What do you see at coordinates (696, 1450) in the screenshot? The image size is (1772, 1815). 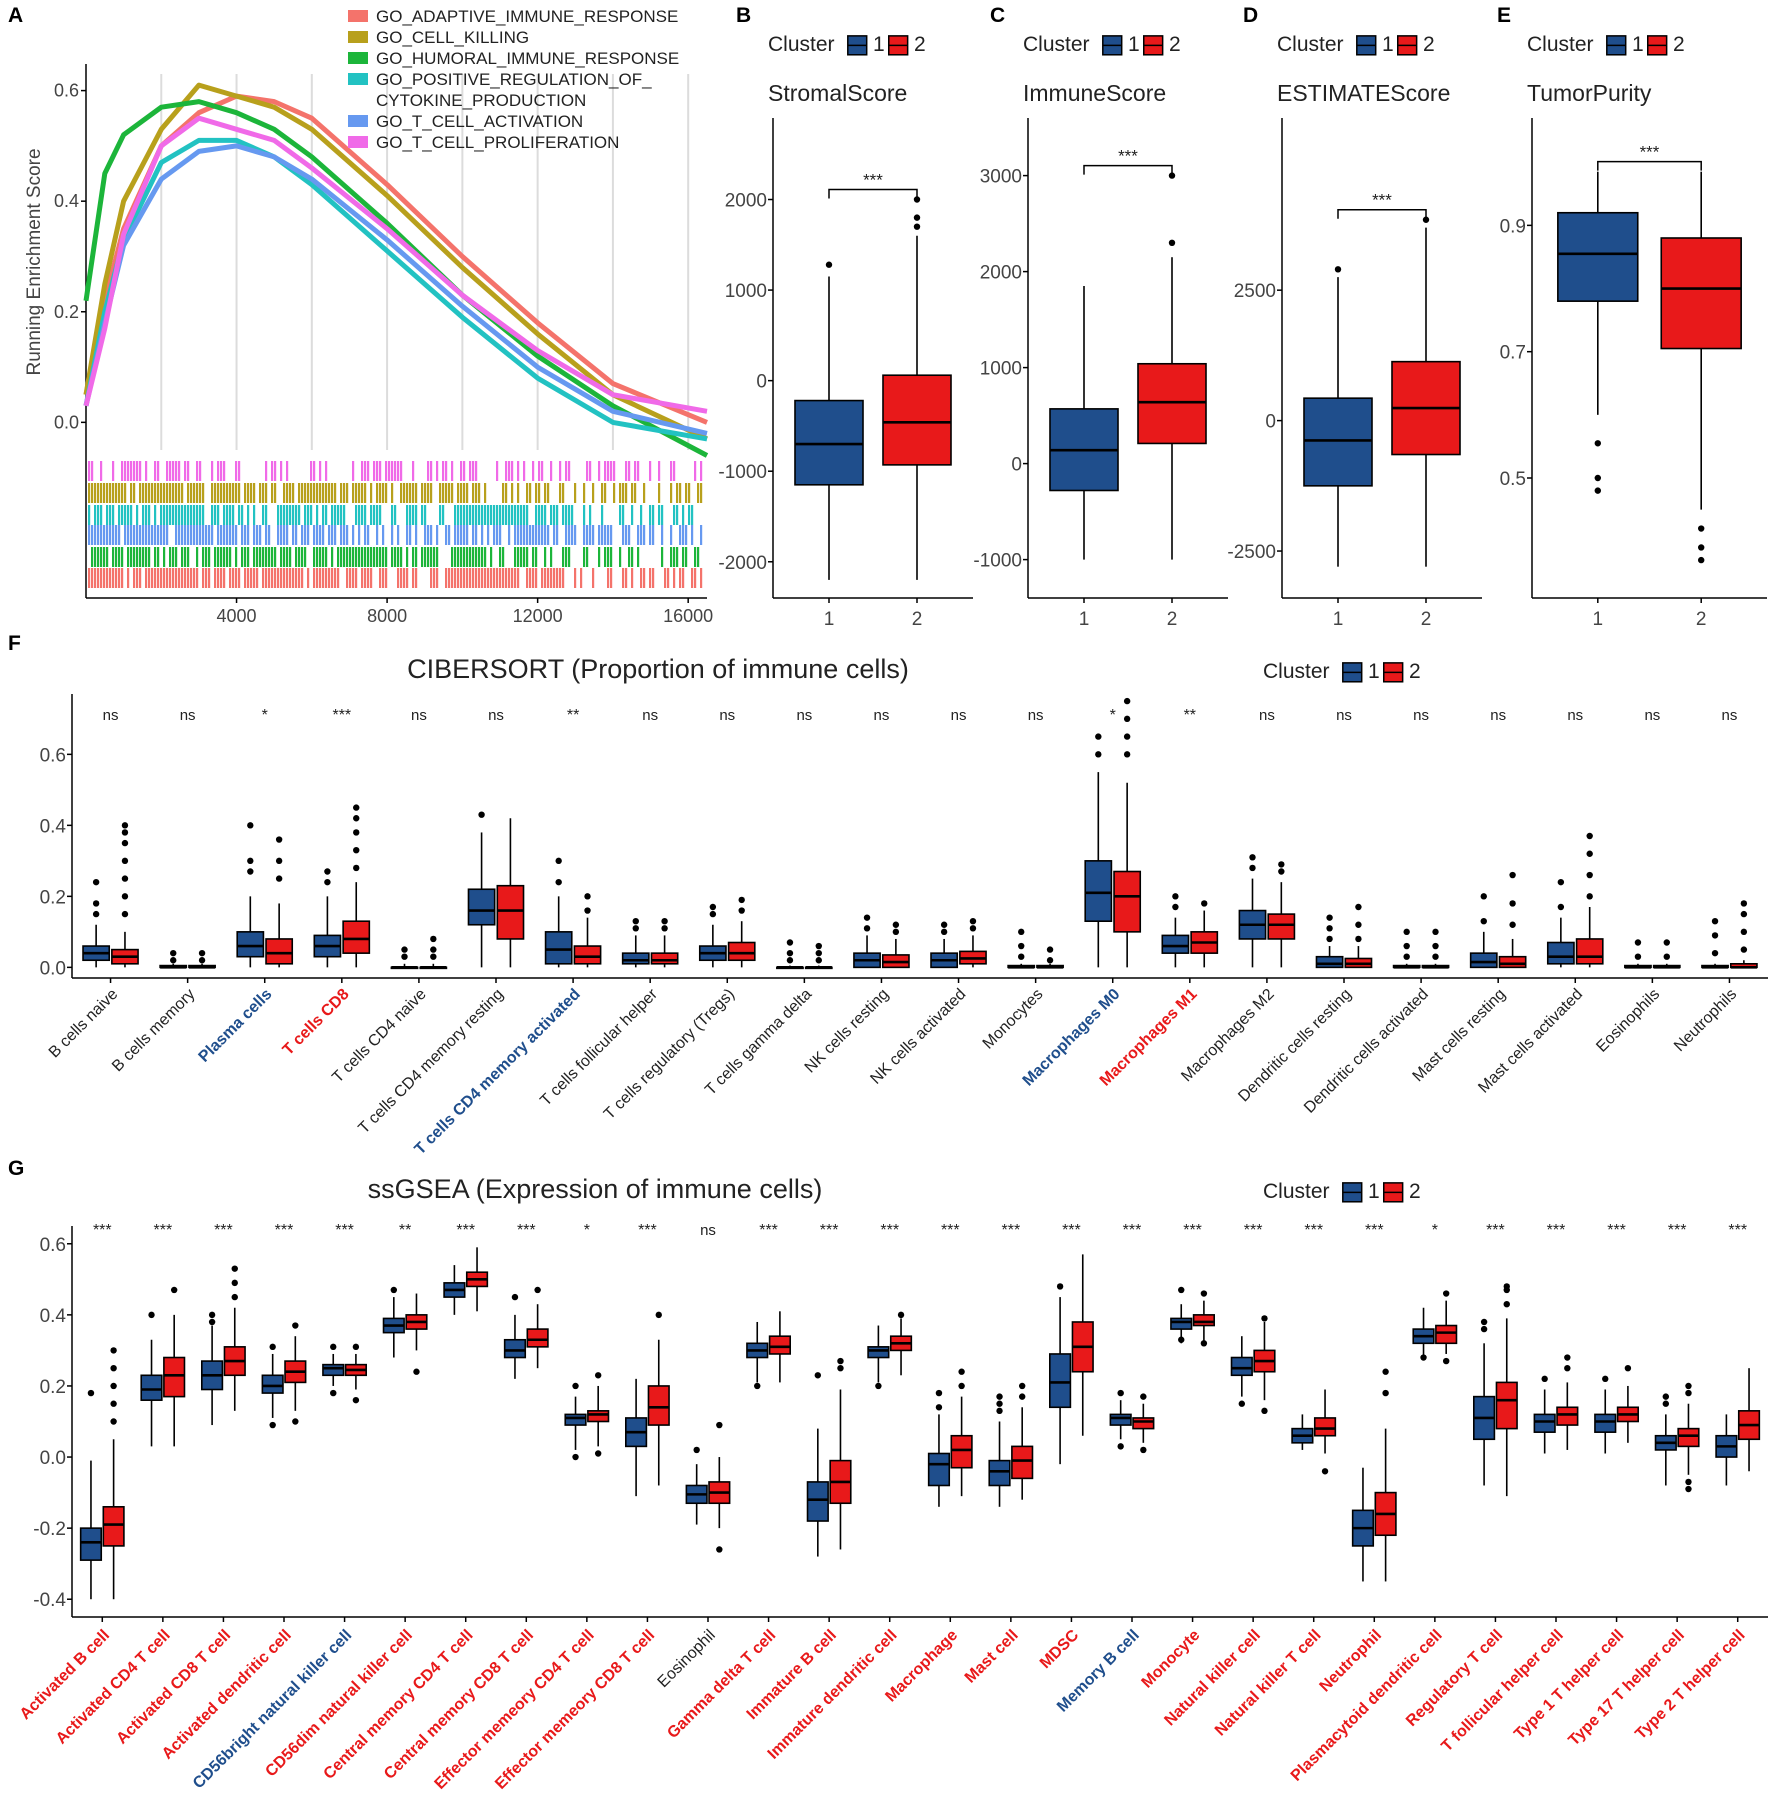 I see `category-10-cluster-1-outlier` at bounding box center [696, 1450].